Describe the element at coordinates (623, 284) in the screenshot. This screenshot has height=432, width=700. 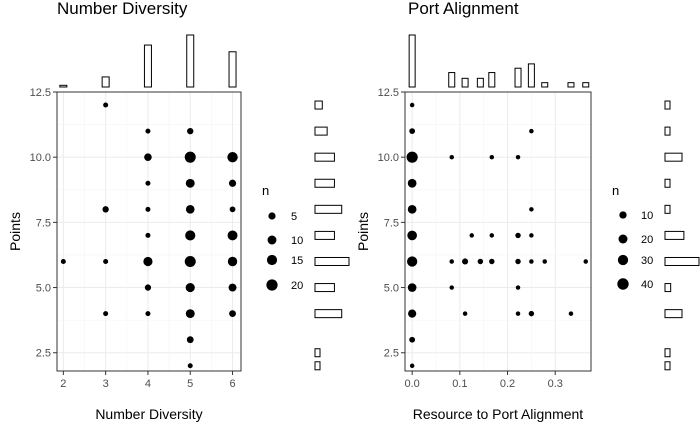
I see `legend-key` at that location.